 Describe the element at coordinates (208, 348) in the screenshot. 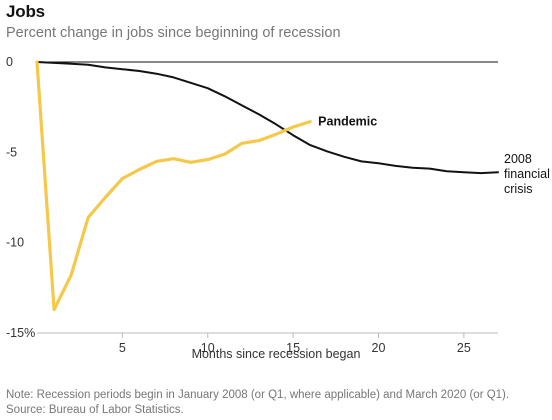

I see `x-tick-label: 10` at that location.